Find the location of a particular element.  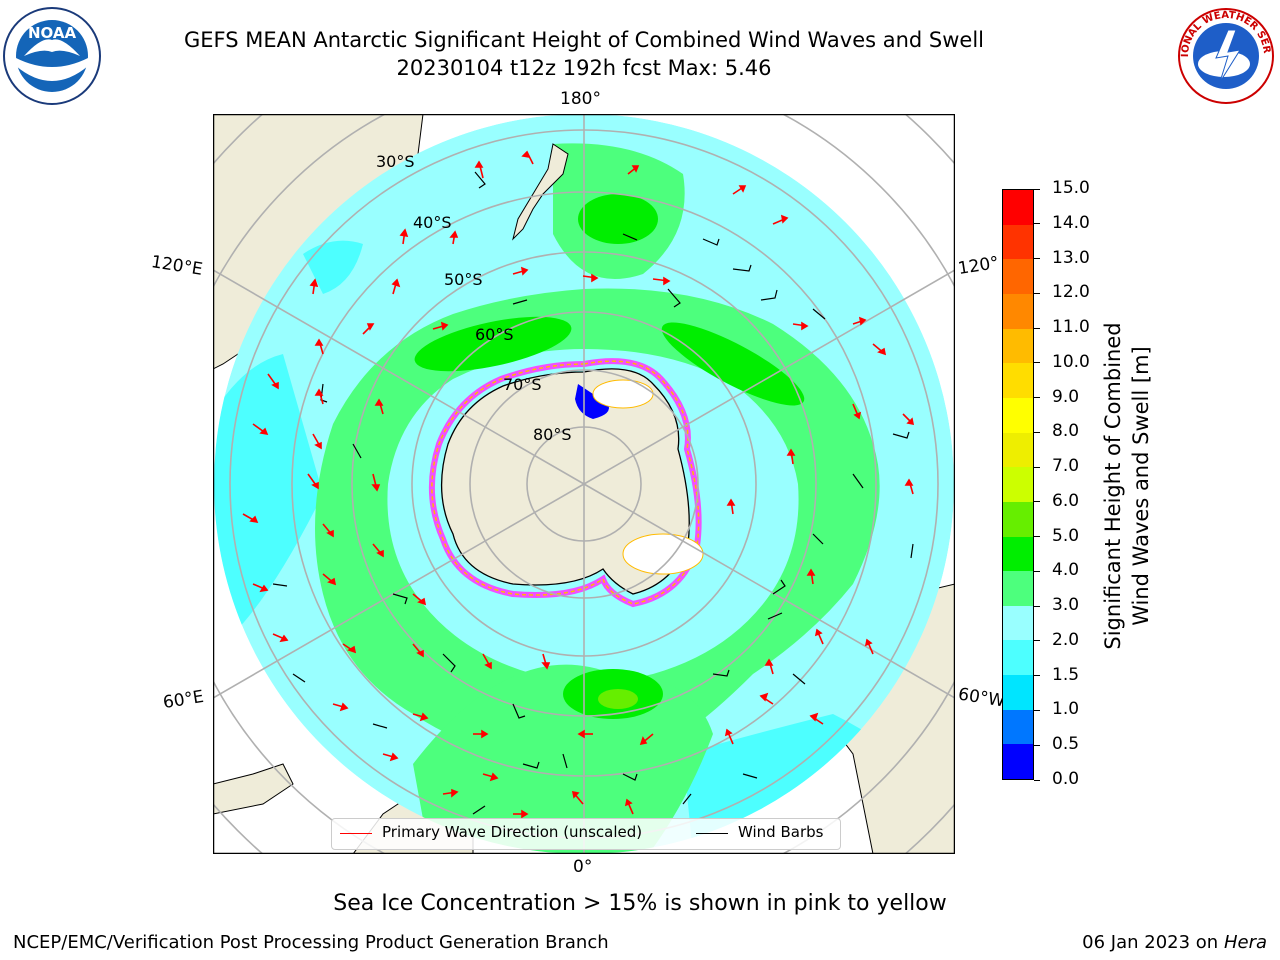

footer-machine: Hera is located at coordinates (1245, 942).